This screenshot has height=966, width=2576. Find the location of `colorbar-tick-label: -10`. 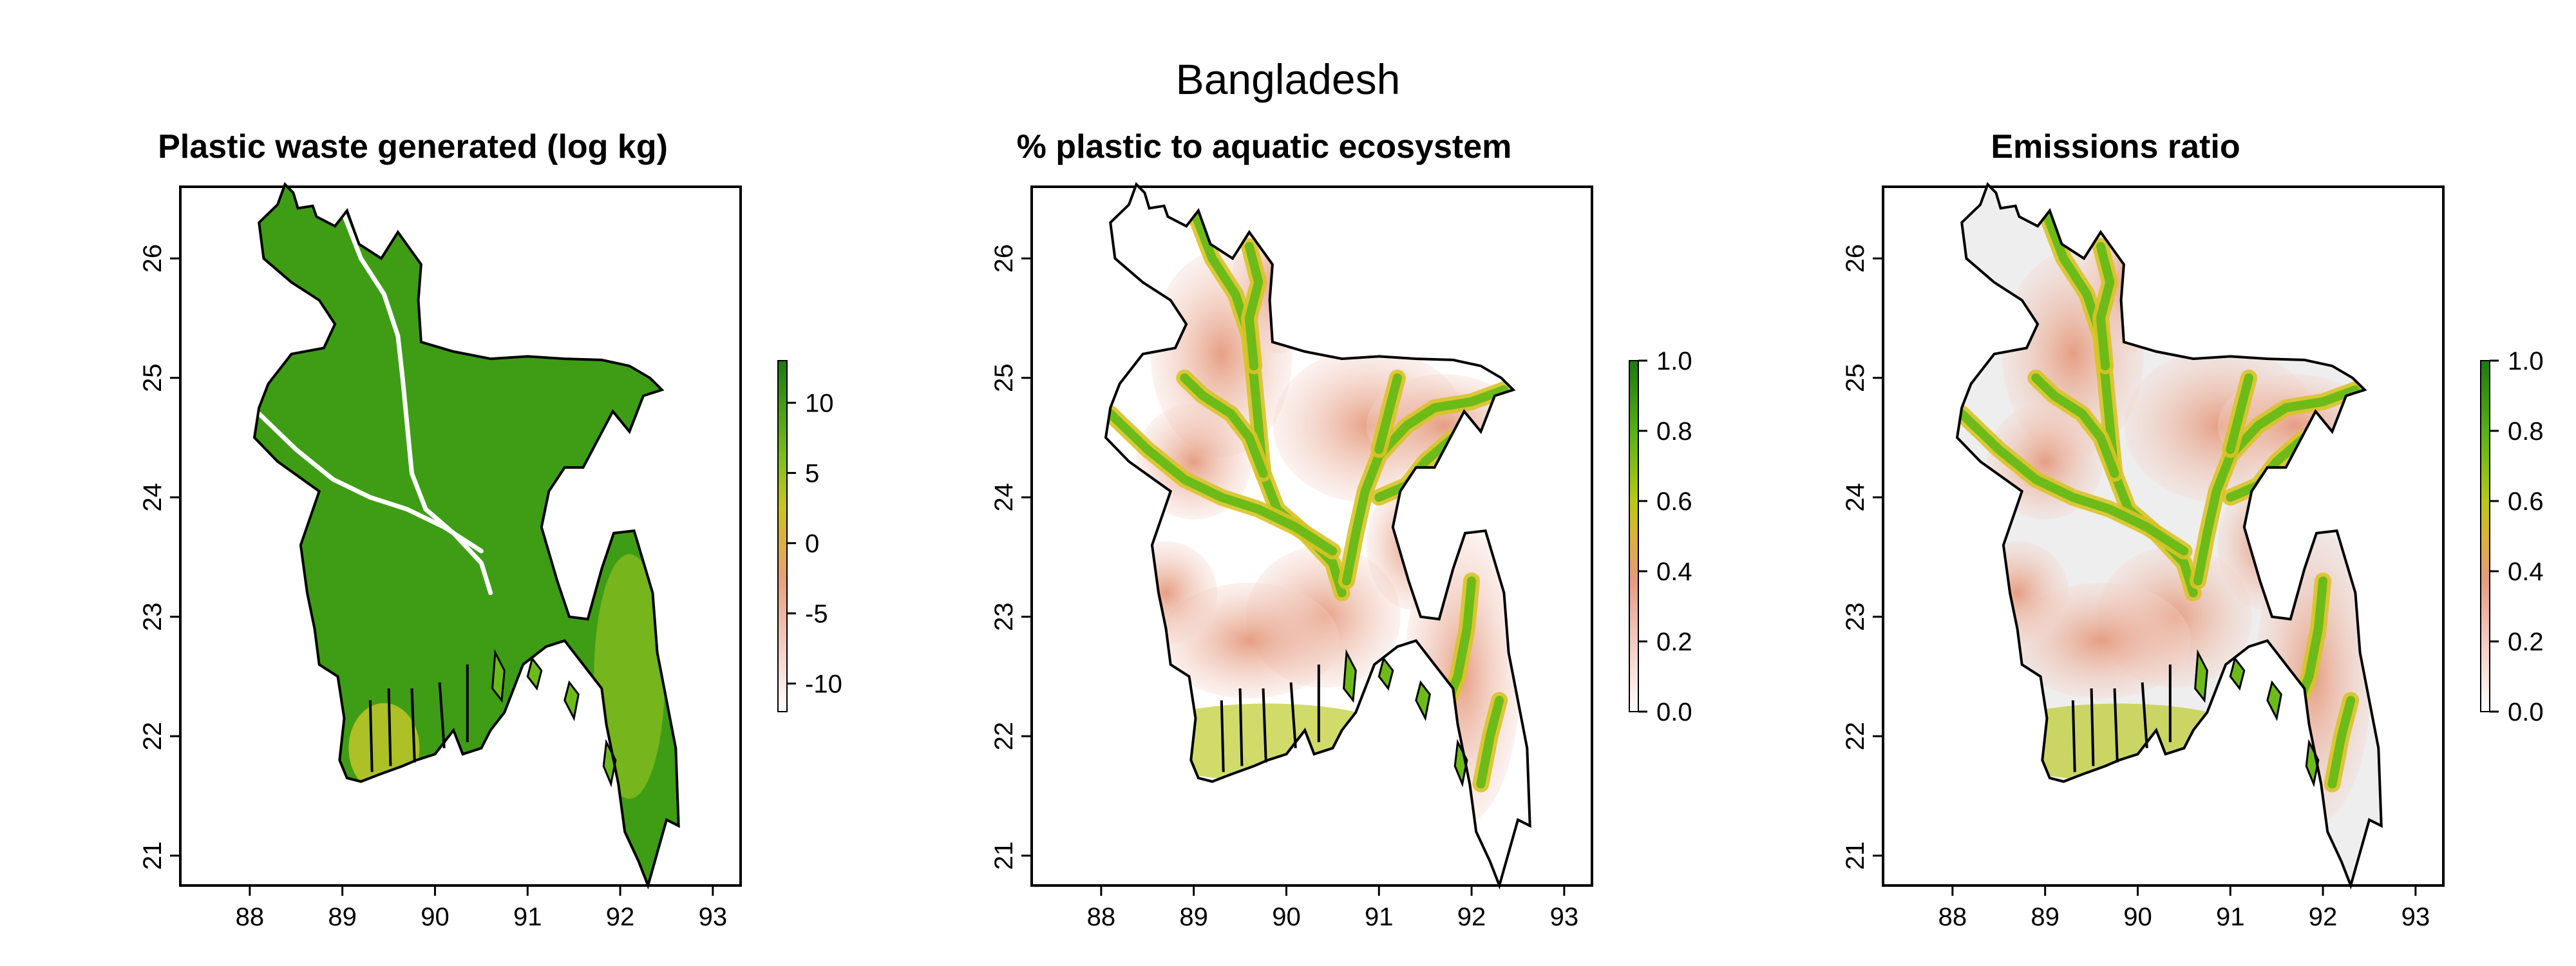

colorbar-tick-label: -10 is located at coordinates (823, 684).